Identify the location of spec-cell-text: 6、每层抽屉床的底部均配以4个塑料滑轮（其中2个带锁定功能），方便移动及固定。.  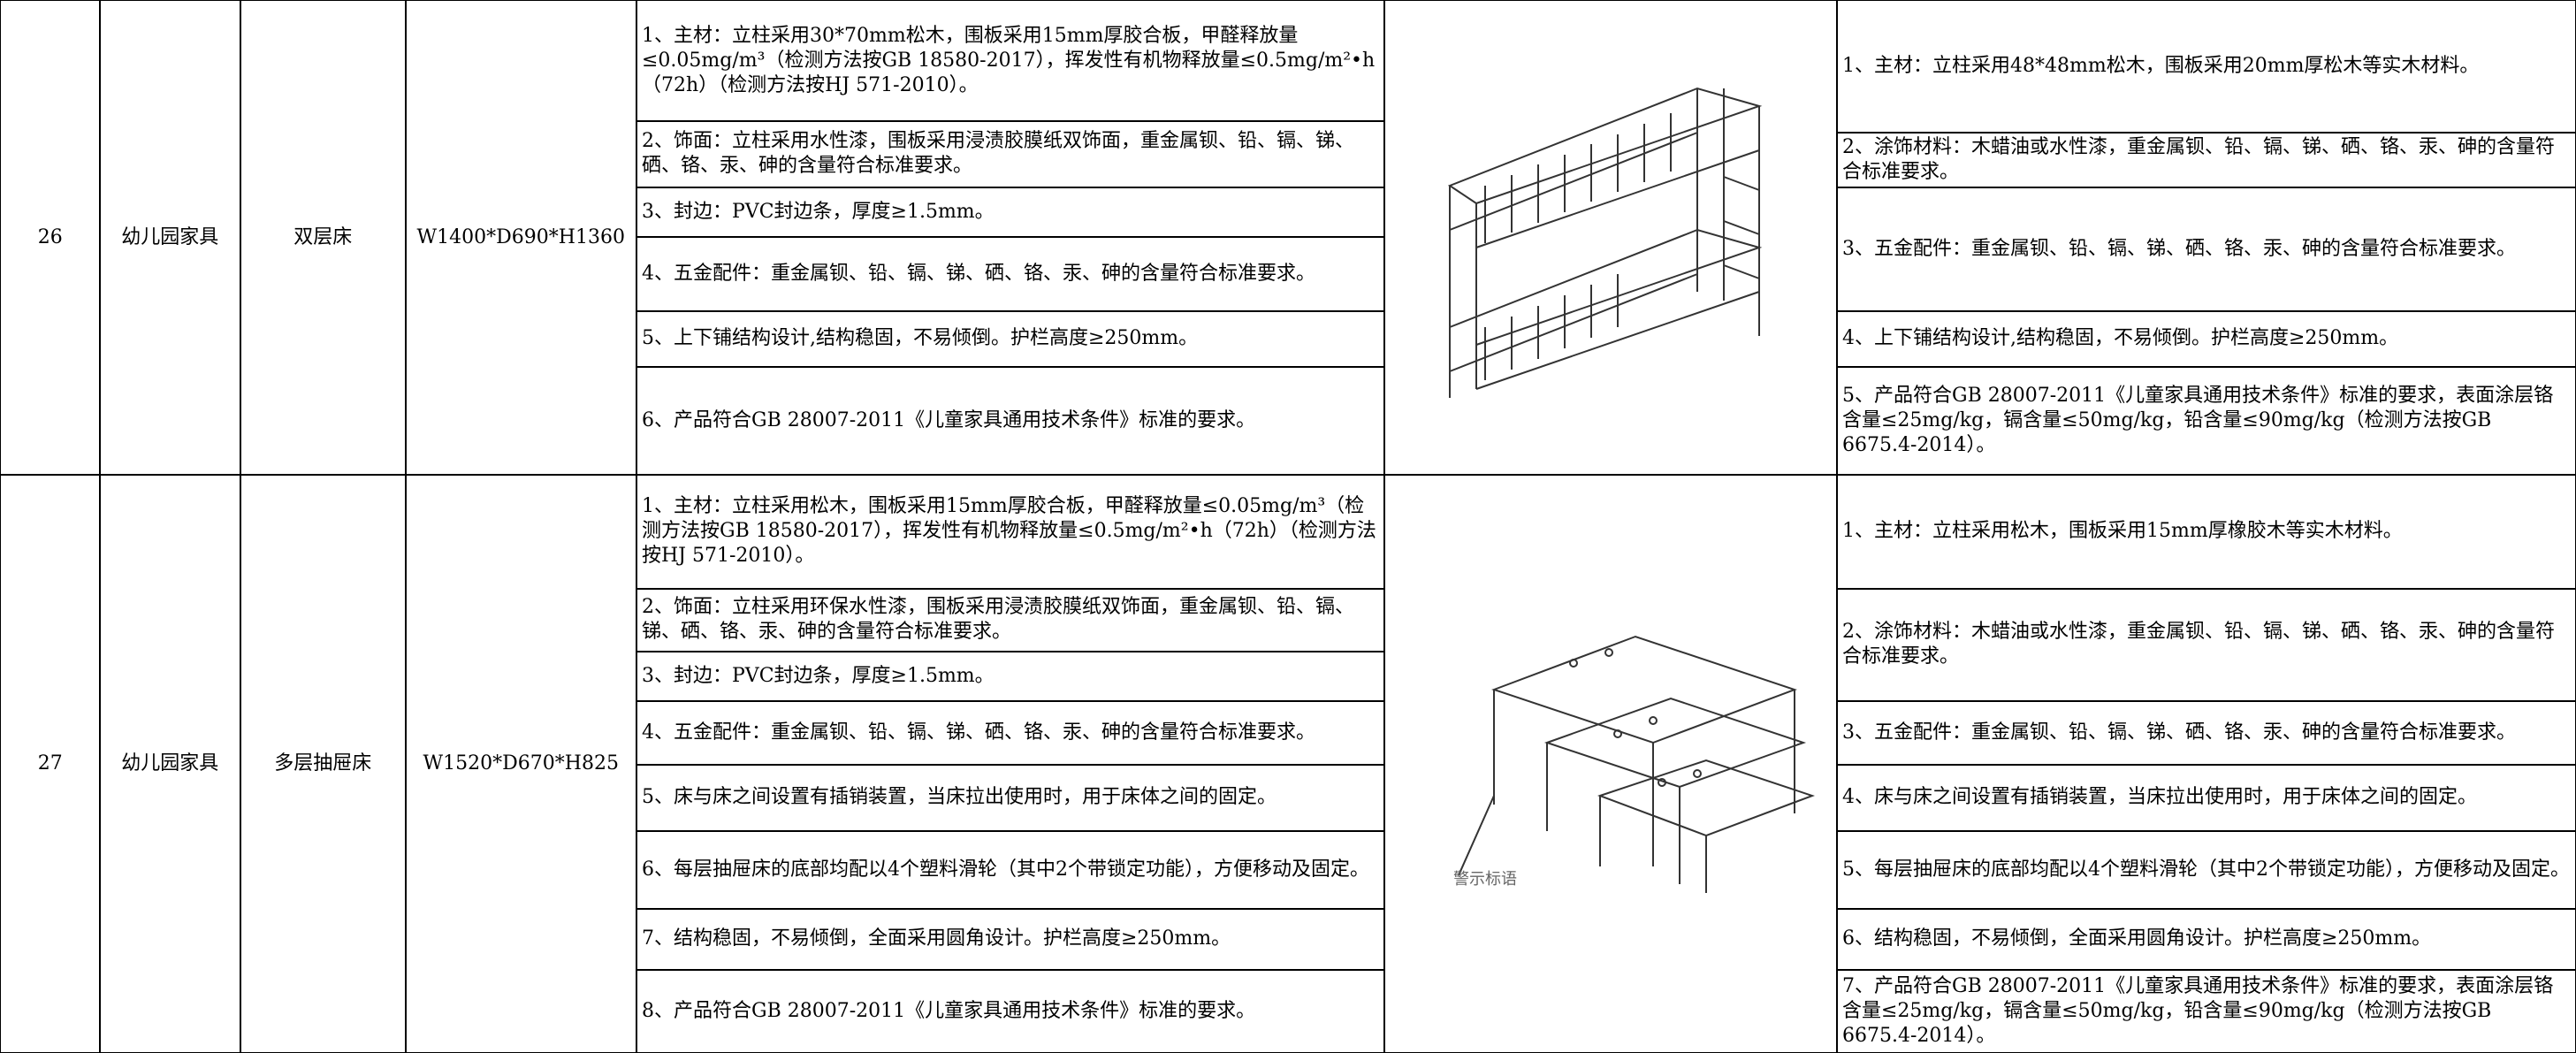
(1005, 869).